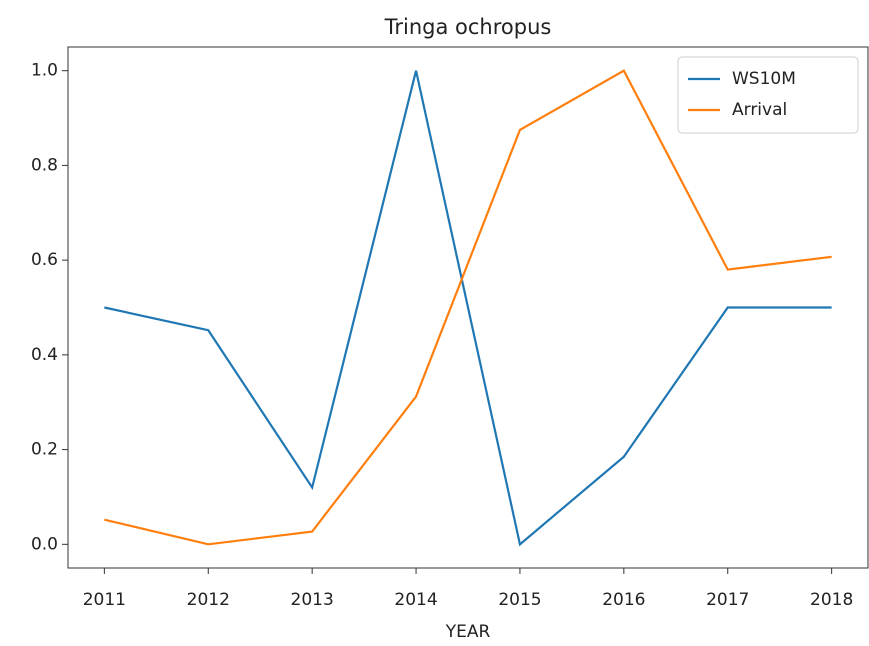  Describe the element at coordinates (468, 632) in the screenshot. I see `x-axis-label: YEAR` at that location.